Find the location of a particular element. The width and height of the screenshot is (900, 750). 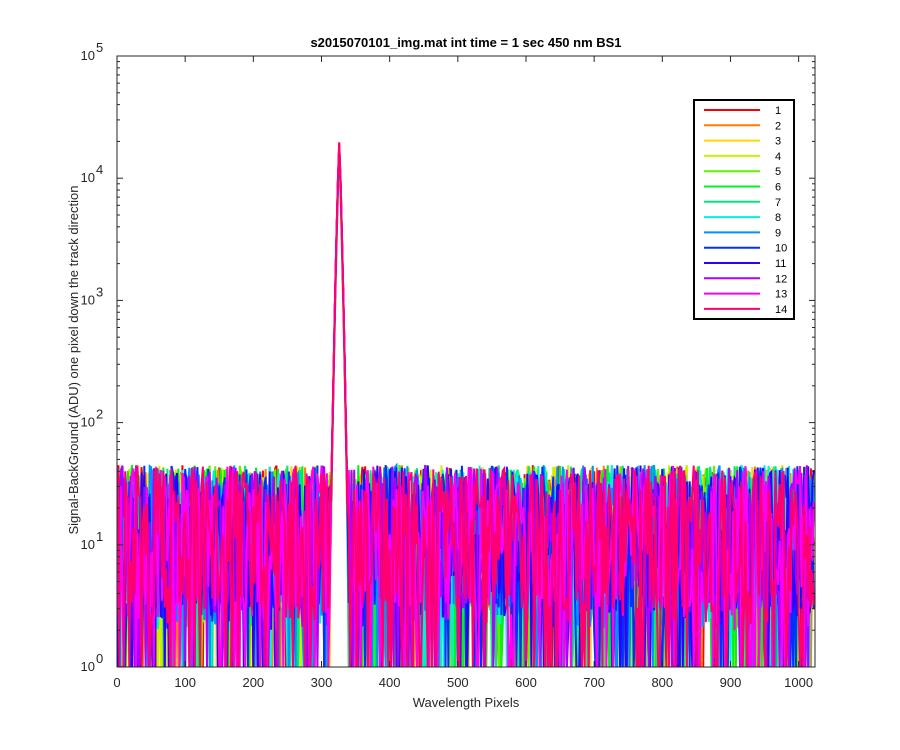

y-tick-exponent: 1 is located at coordinates (99, 536).